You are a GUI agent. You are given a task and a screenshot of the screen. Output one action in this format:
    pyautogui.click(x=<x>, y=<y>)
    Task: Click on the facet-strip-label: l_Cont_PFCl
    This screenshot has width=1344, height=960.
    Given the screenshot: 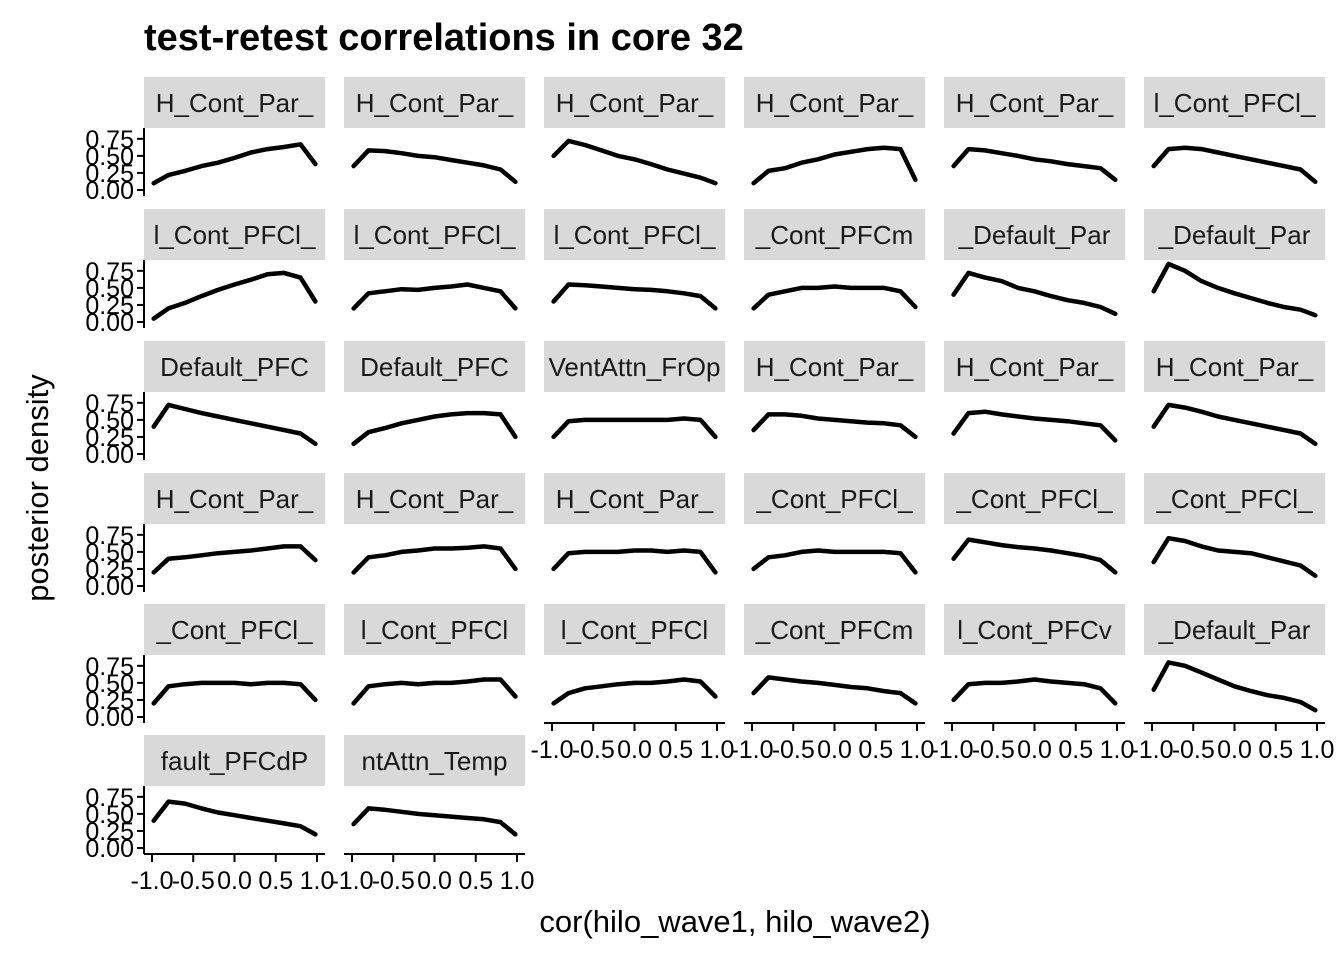 What is the action you would take?
    pyautogui.click(x=434, y=630)
    